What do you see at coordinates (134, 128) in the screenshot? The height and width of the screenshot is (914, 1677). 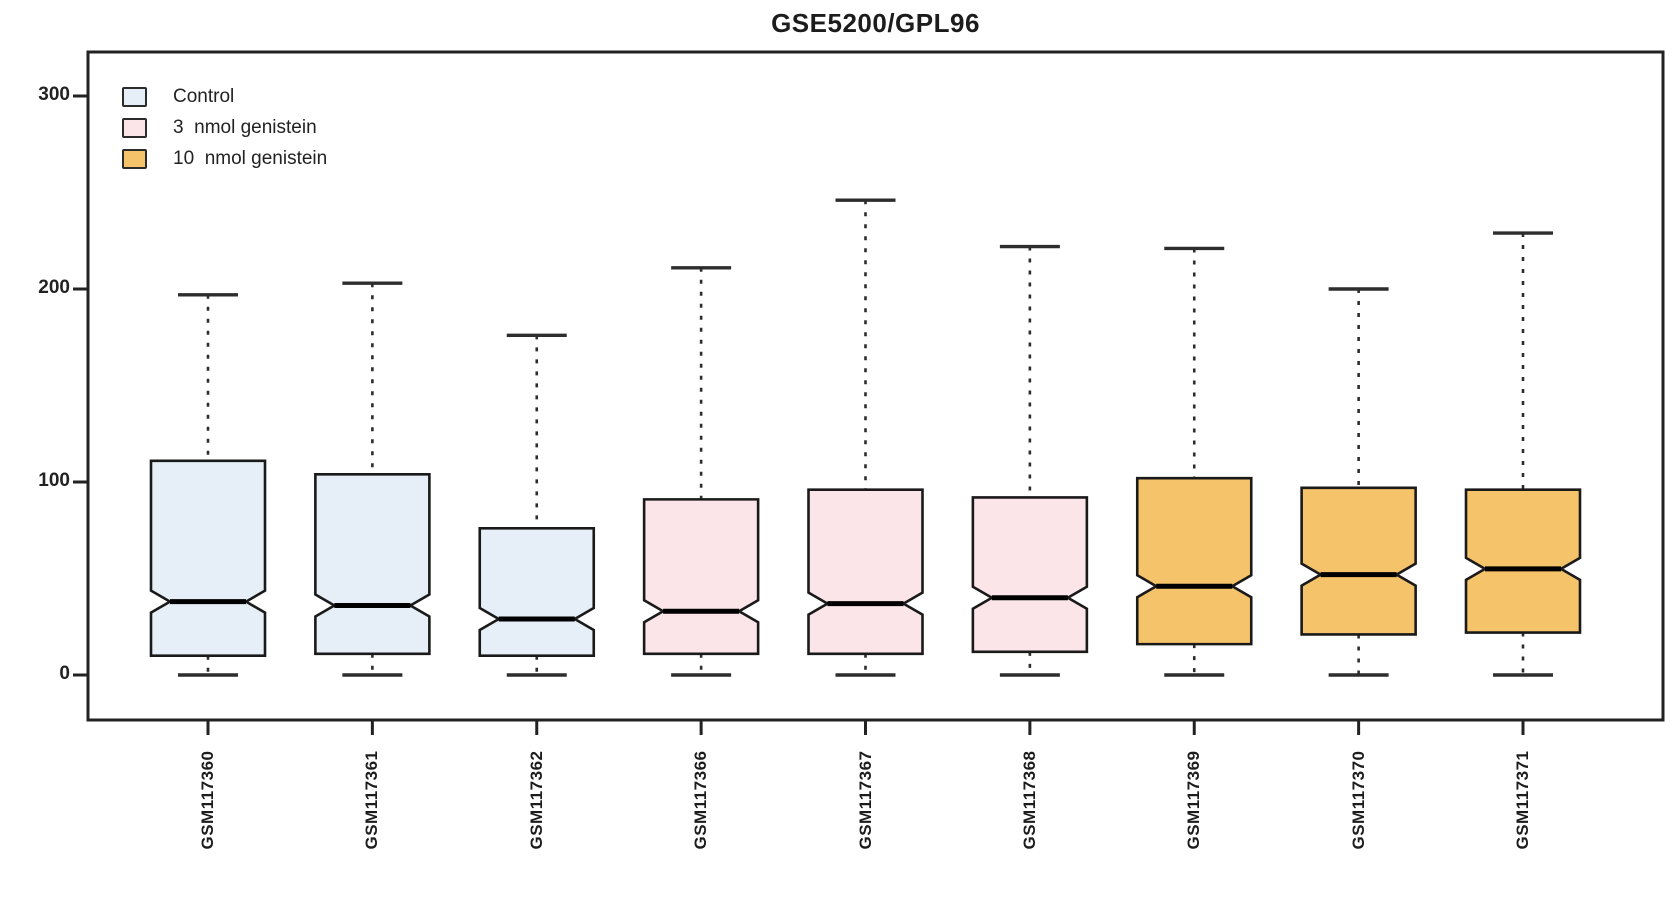 I see `legend-swatch-3nmol-genistein` at bounding box center [134, 128].